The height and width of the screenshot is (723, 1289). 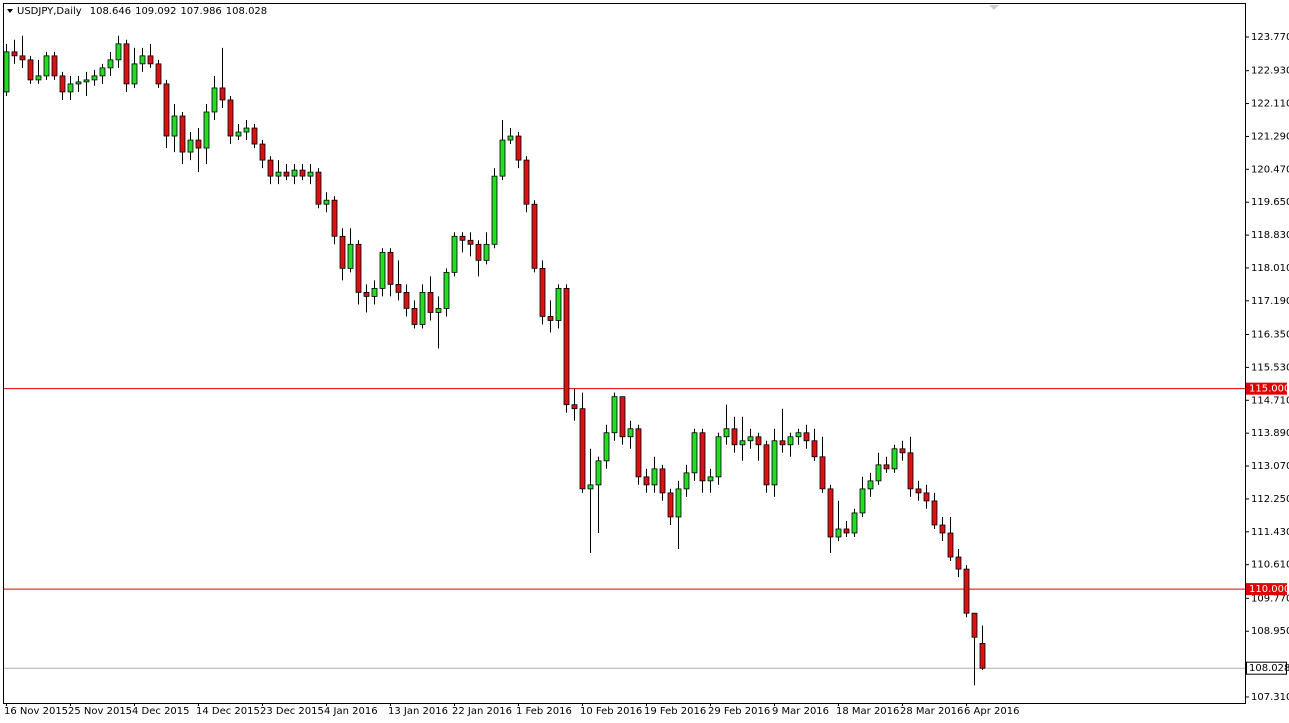 I want to click on header-value: 107.986, so click(x=200, y=11).